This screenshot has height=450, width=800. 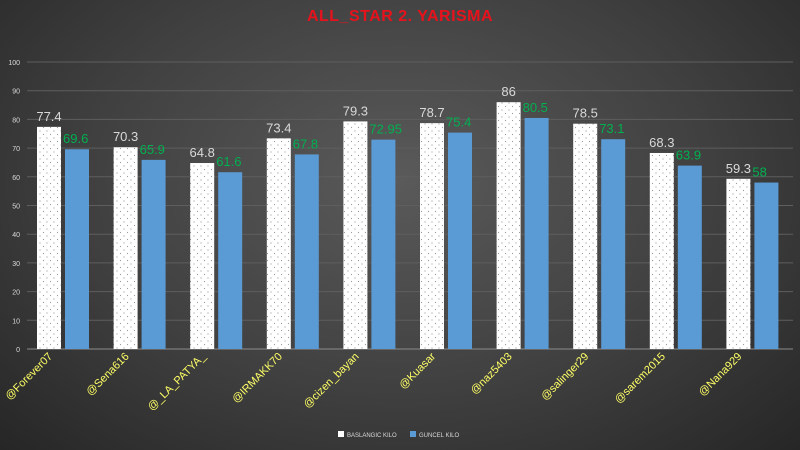 What do you see at coordinates (305, 143) in the screenshot?
I see `data-label-guncel: 67.8` at bounding box center [305, 143].